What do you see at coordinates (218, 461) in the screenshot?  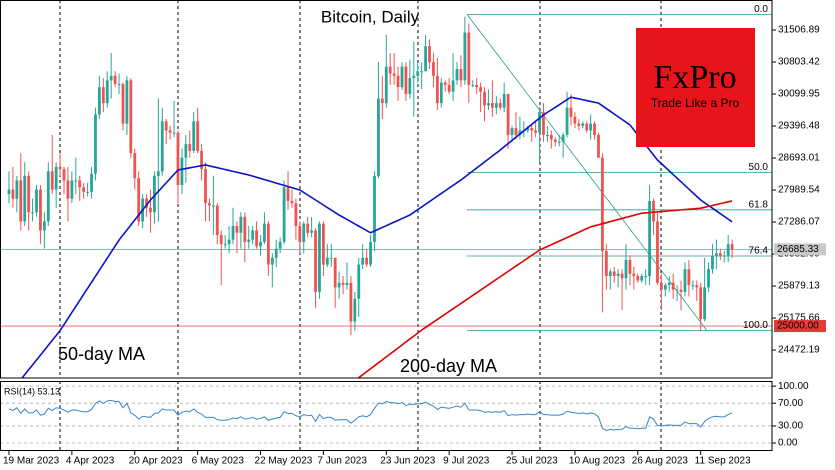 I see `x-tick-label: 6 May 2023` at bounding box center [218, 461].